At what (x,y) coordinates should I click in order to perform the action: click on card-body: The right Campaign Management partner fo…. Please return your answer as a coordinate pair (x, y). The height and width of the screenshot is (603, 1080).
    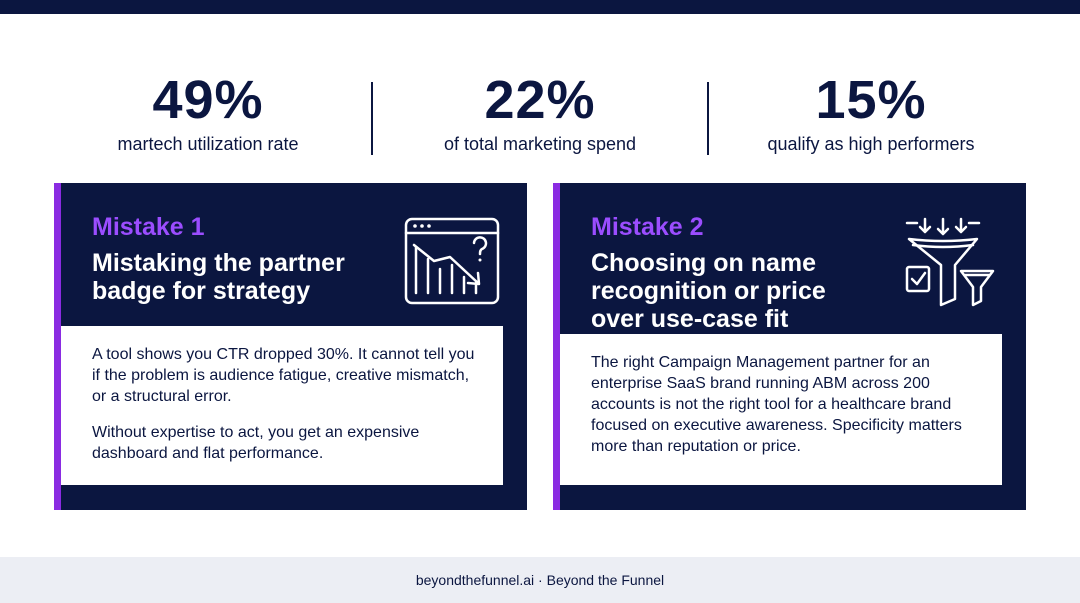
    Looking at the image, I should click on (781, 409).